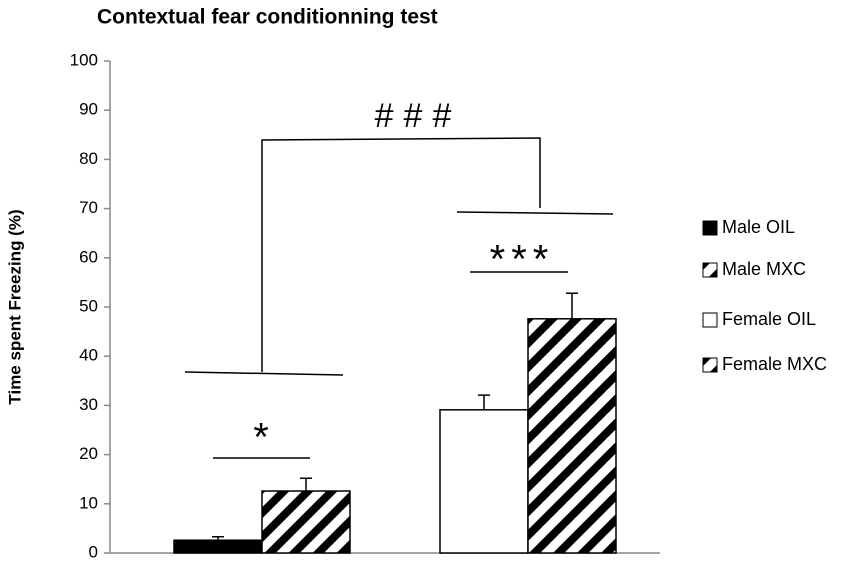  I want to click on chart-title: Contextual fear conditionning test, so click(267, 17).